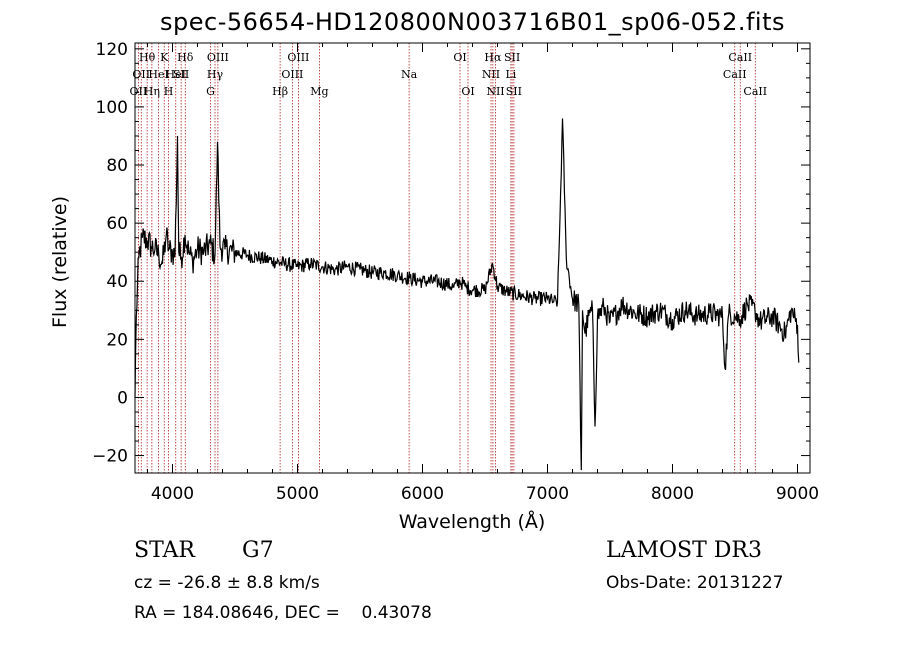 This screenshot has height=649, width=900. Describe the element at coordinates (547, 494) in the screenshot. I see `x-tick-label: 7000` at that location.